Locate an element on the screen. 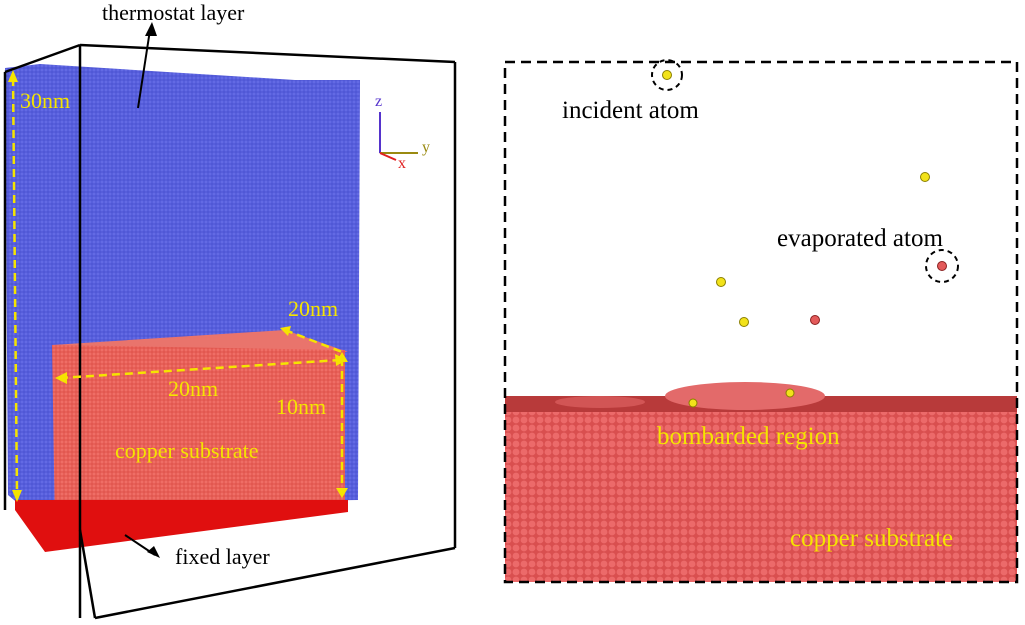 The height and width of the screenshot is (625, 1025). substrate-block is located at coordinates (198, 436).